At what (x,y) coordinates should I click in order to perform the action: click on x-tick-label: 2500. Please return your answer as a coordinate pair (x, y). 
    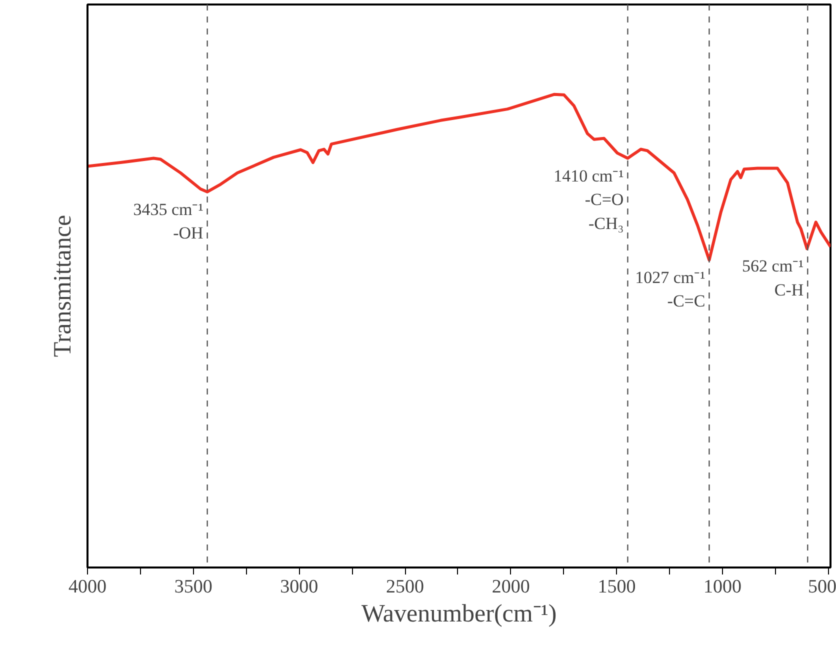
    Looking at the image, I should click on (405, 587).